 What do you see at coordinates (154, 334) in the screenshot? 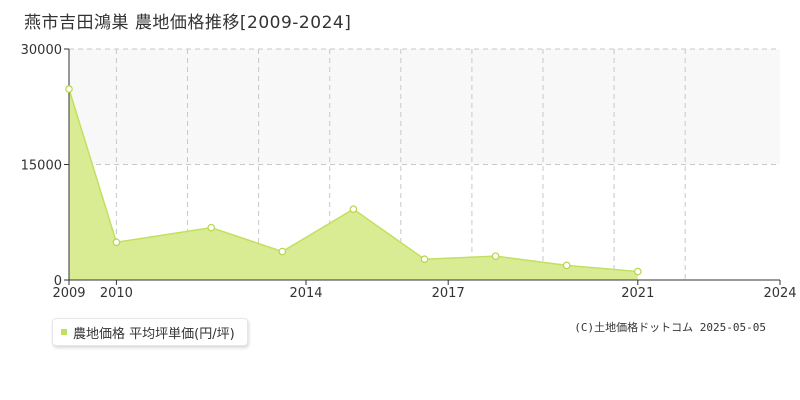
I see `legend-label: 農地価格 平均坪単価(円/坪)` at bounding box center [154, 334].